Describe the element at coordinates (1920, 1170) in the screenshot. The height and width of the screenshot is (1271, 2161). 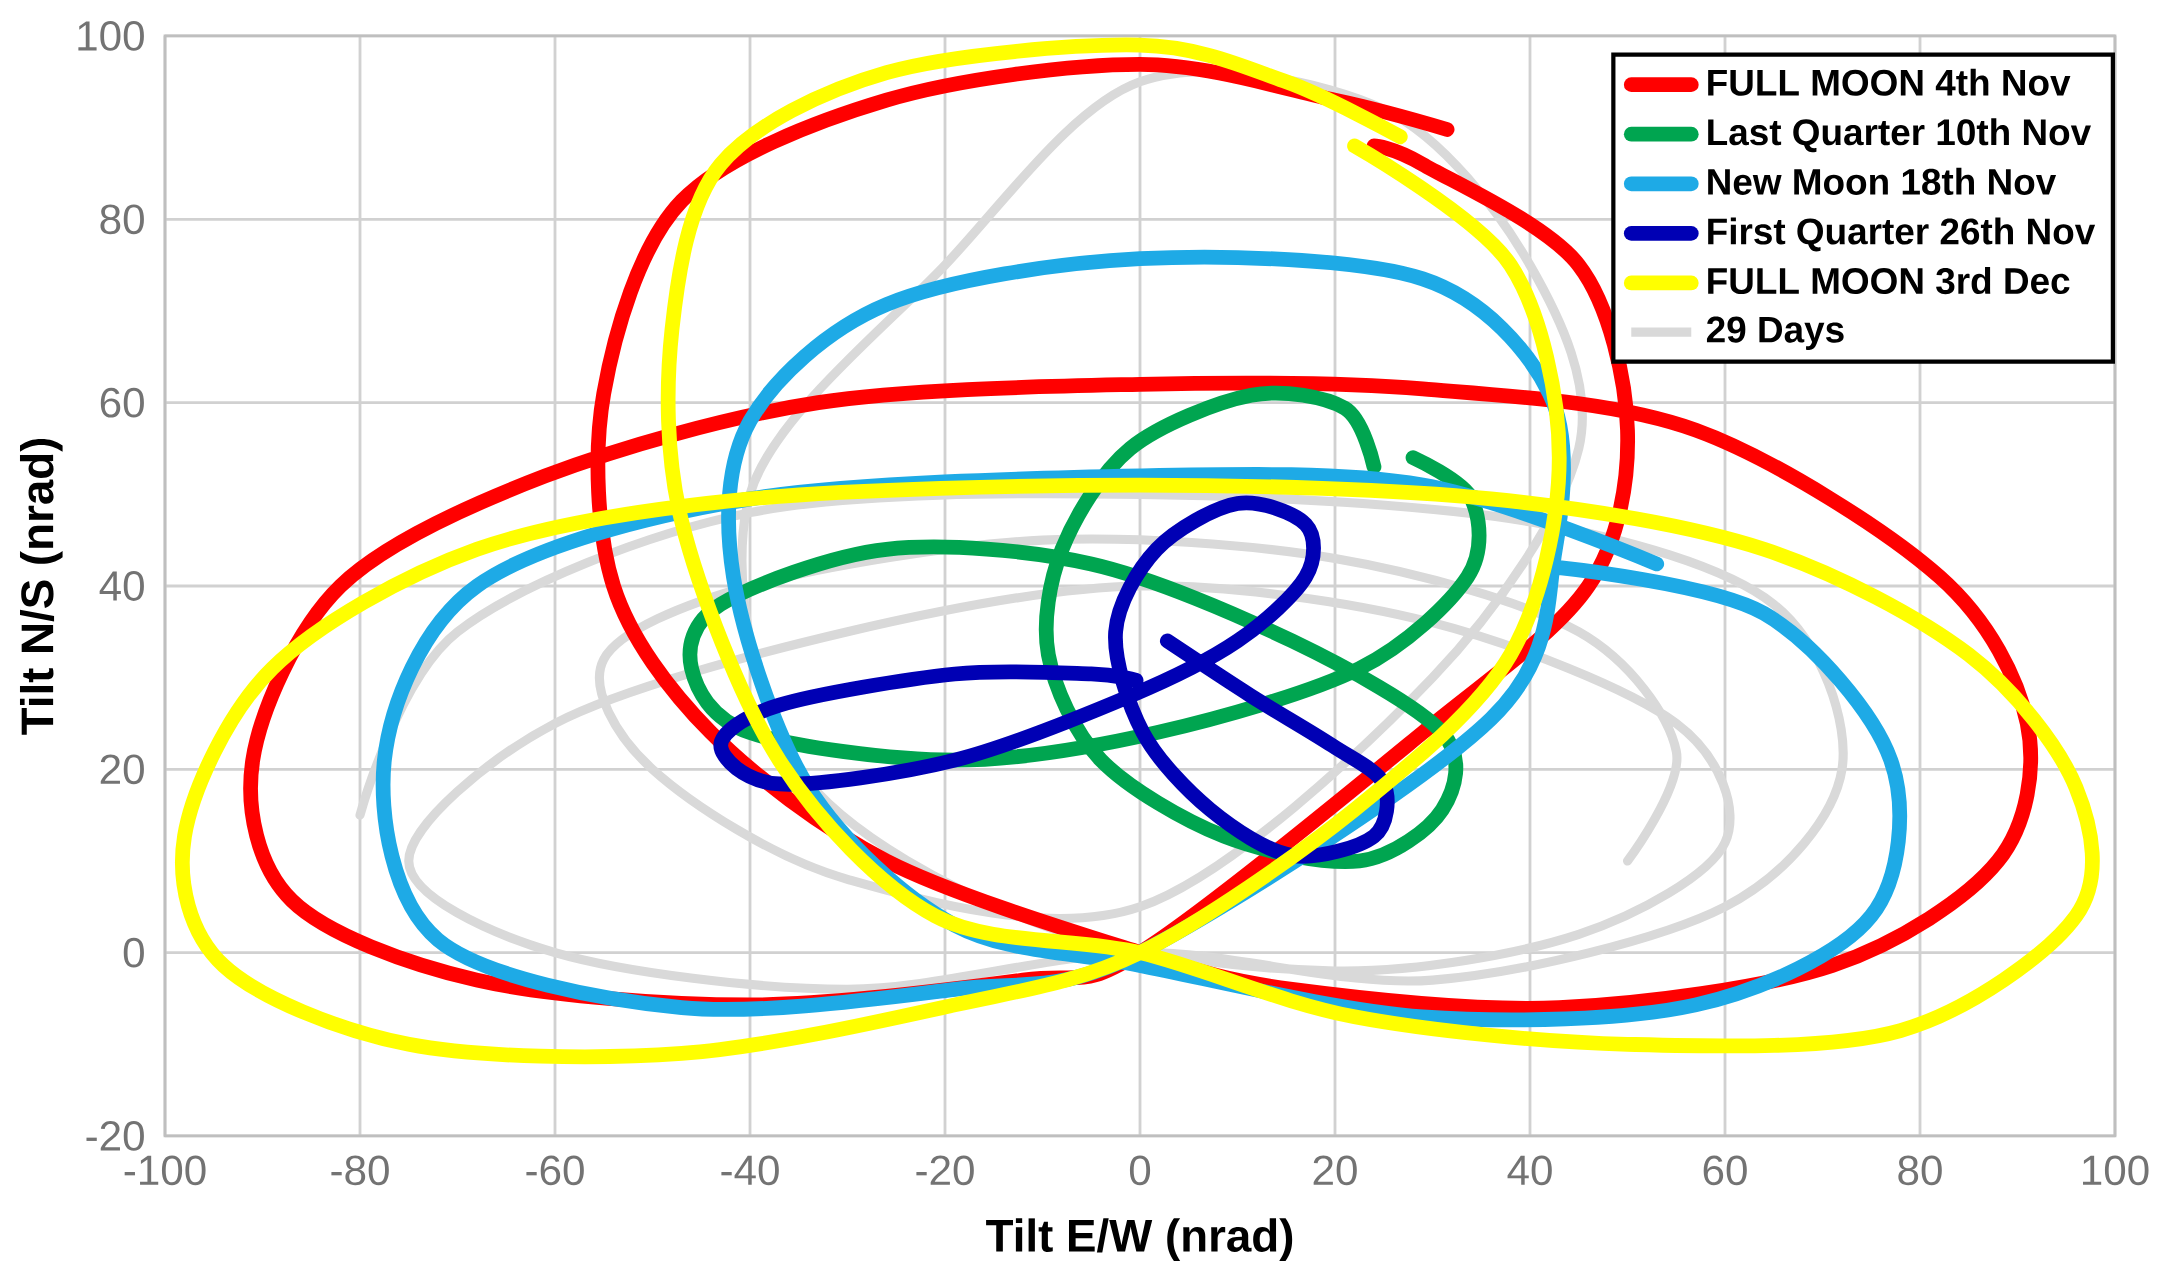
I see `x-tick-label: 80` at that location.